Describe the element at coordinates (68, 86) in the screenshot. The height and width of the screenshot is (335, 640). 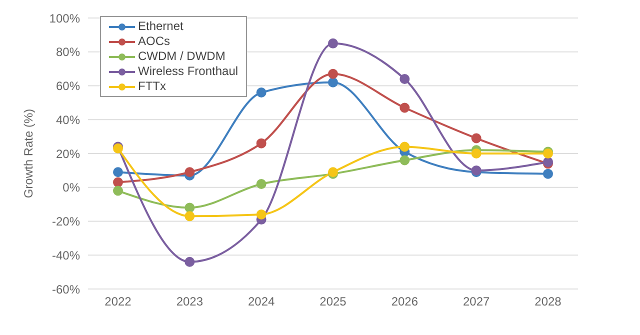
I see `y-tick-label: 60%` at that location.